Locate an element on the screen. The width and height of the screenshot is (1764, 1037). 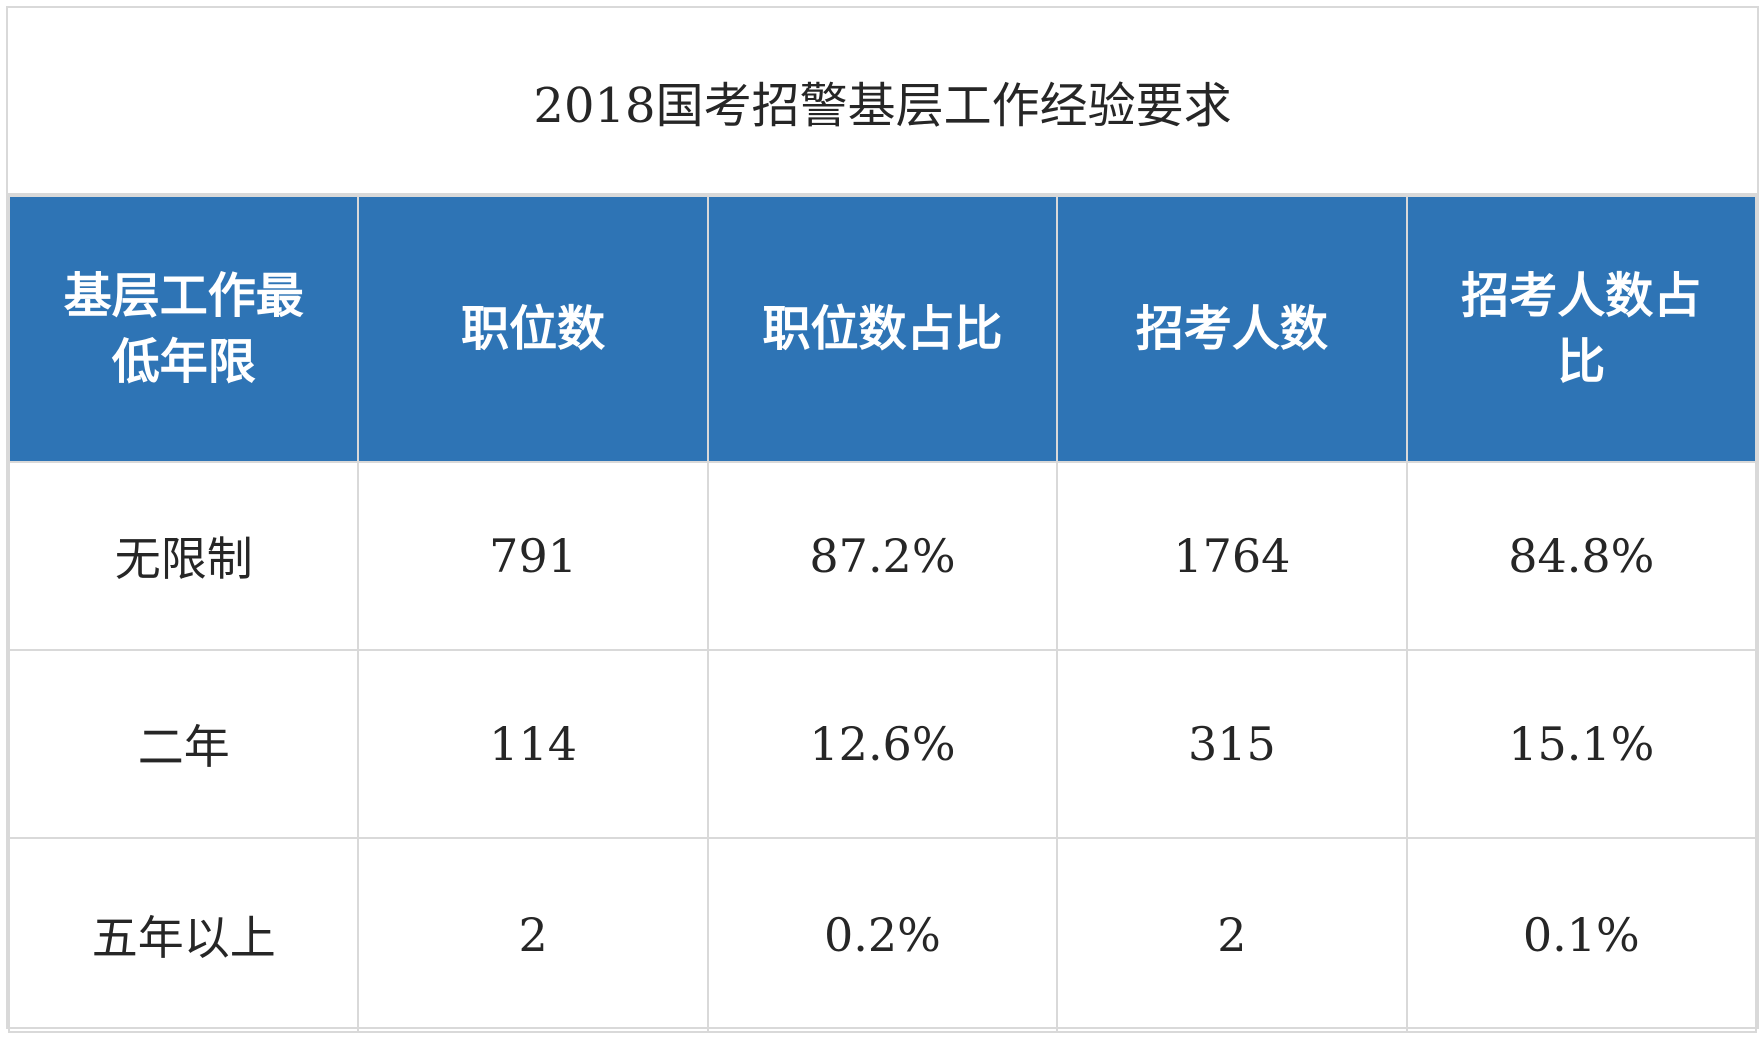
header-position-count: 职位数 is located at coordinates (533, 329).